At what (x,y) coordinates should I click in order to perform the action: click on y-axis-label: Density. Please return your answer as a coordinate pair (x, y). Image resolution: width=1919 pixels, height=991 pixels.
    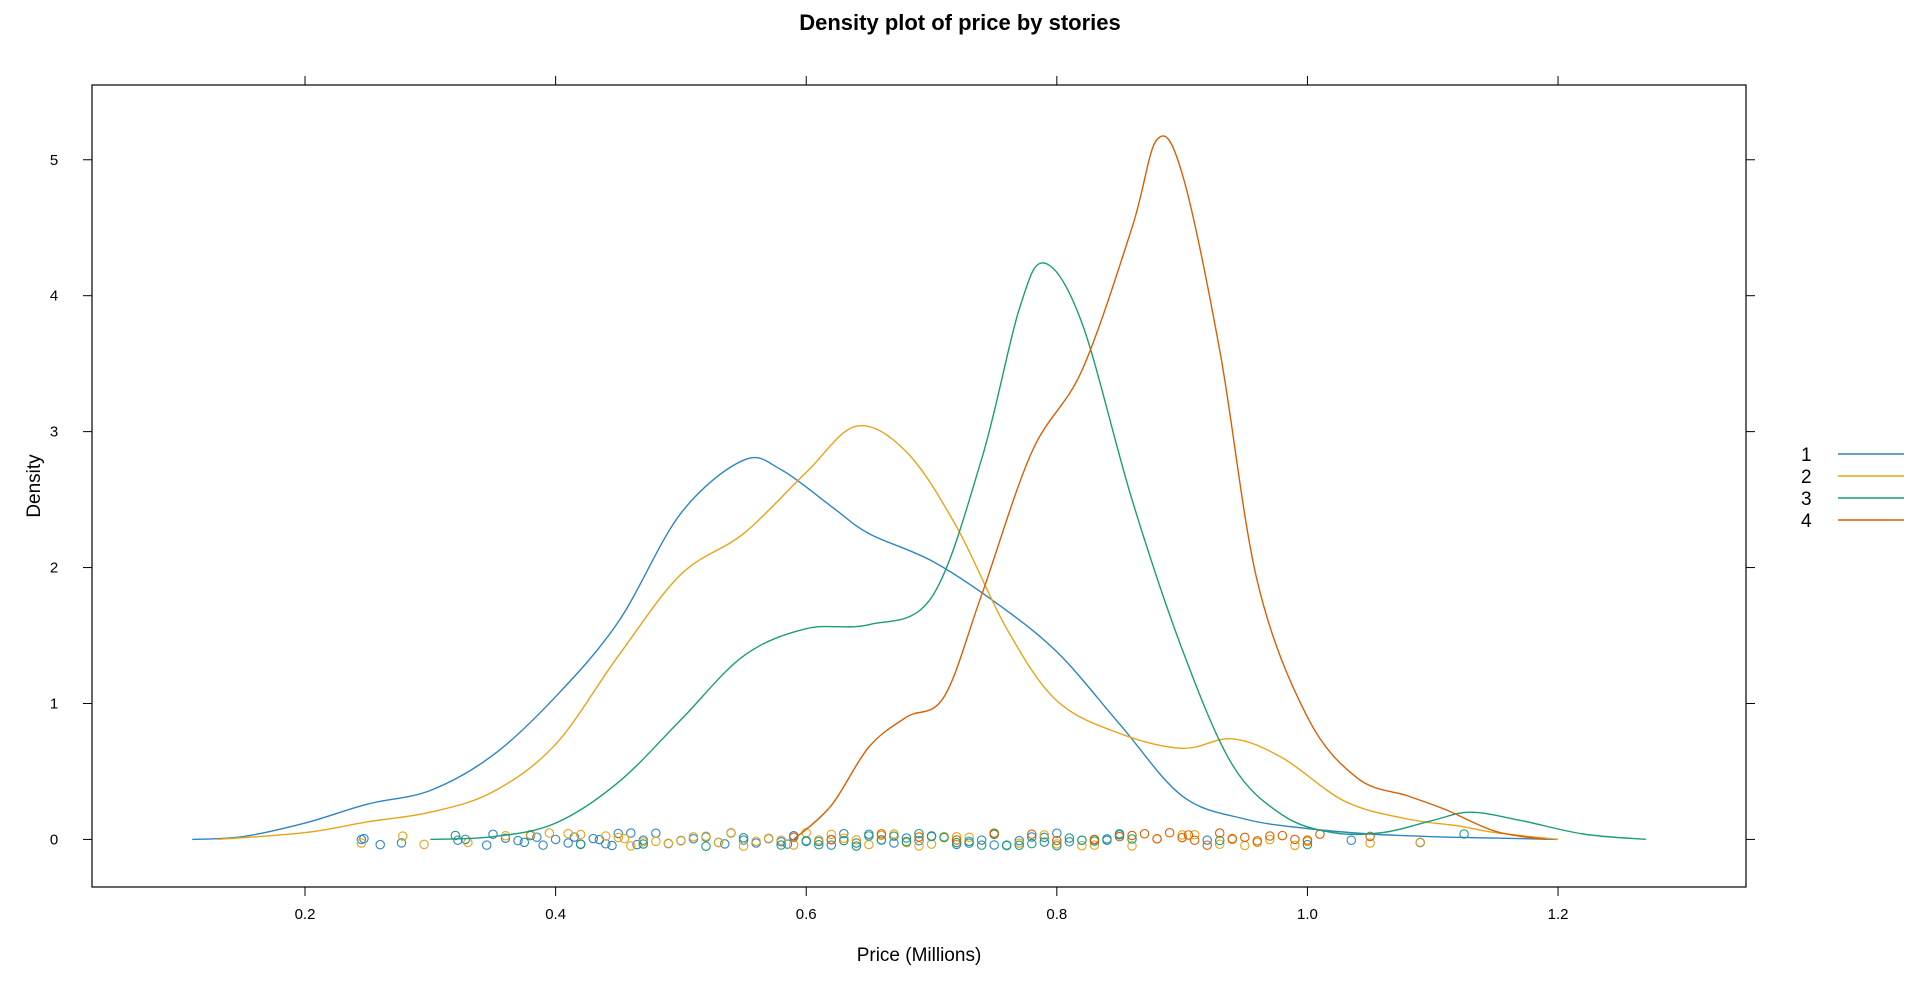
    Looking at the image, I should click on (34, 486).